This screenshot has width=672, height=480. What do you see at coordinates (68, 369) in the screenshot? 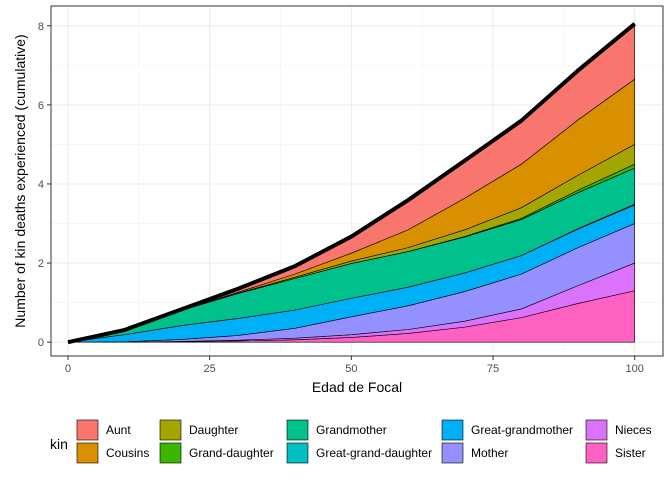
I see `x-tick-label: 0` at bounding box center [68, 369].